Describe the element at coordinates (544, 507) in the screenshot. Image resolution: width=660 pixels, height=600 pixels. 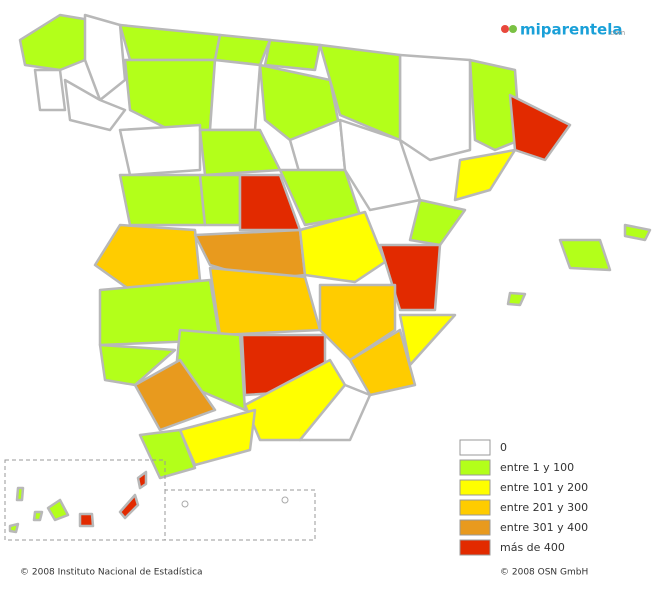
I see `legend-label: entre 201 y 300` at that location.